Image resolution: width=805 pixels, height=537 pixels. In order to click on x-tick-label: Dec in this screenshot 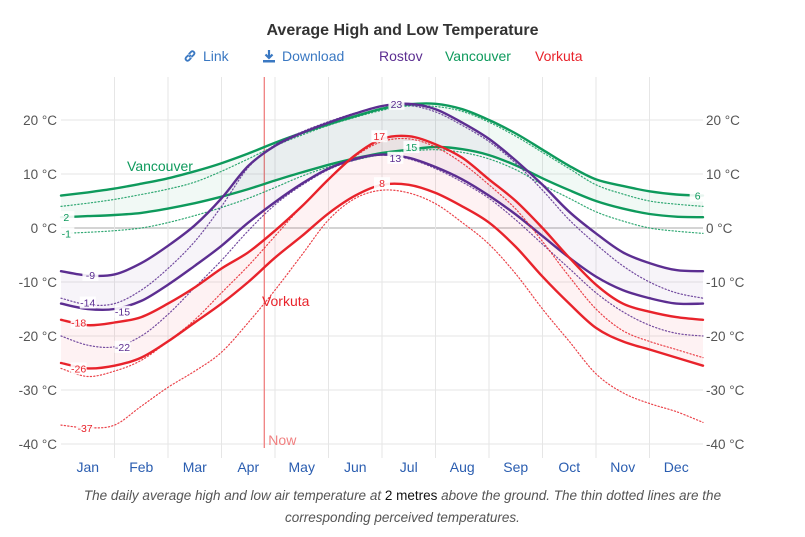, I will do `click(676, 467)`.